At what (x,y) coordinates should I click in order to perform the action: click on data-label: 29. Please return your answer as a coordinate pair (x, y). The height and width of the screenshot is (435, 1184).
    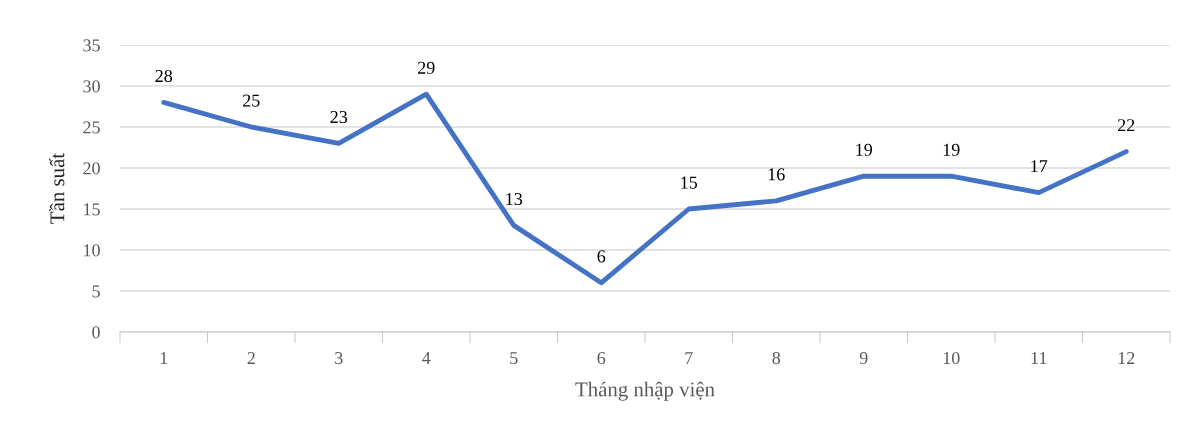
    Looking at the image, I should click on (426, 67).